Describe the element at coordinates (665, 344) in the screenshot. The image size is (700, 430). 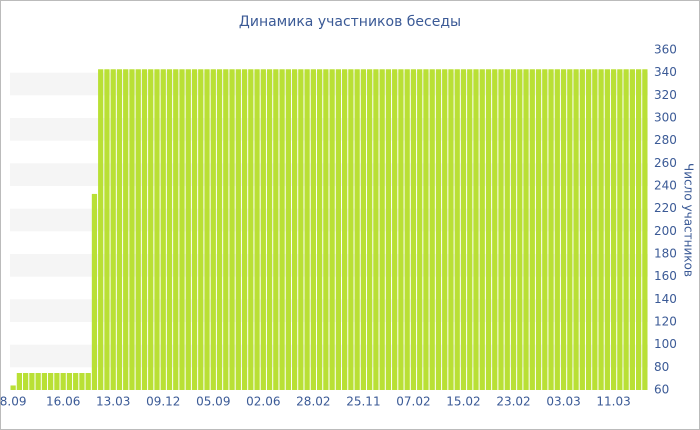
I see `y-tick-label: 100` at that location.